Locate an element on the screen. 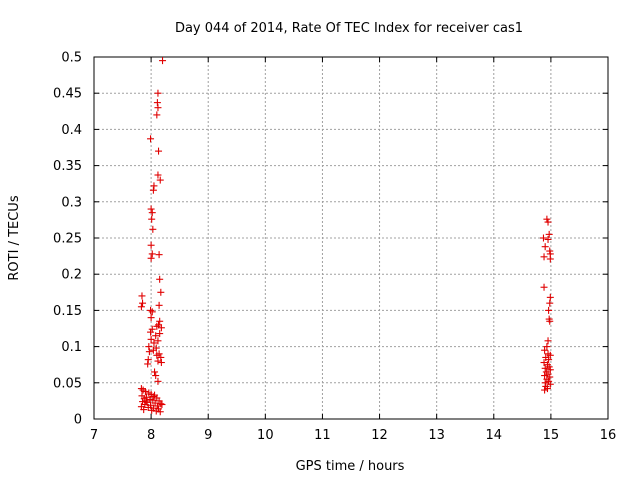 This screenshot has height=480, width=640. x-tick-label: 10 is located at coordinates (265, 435).